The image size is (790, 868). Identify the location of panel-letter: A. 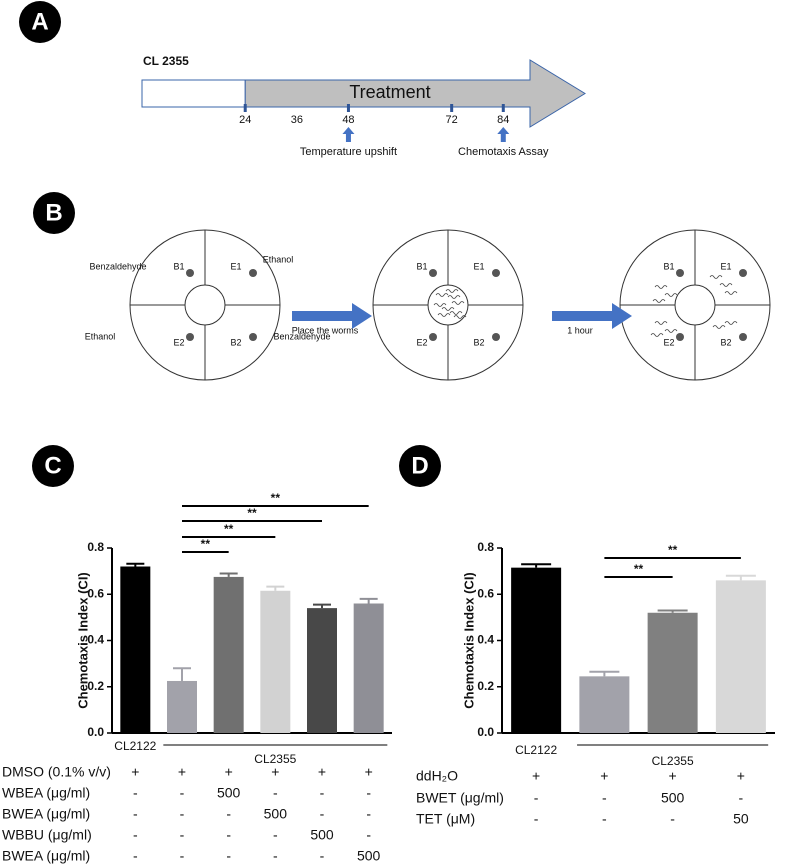
(39, 21).